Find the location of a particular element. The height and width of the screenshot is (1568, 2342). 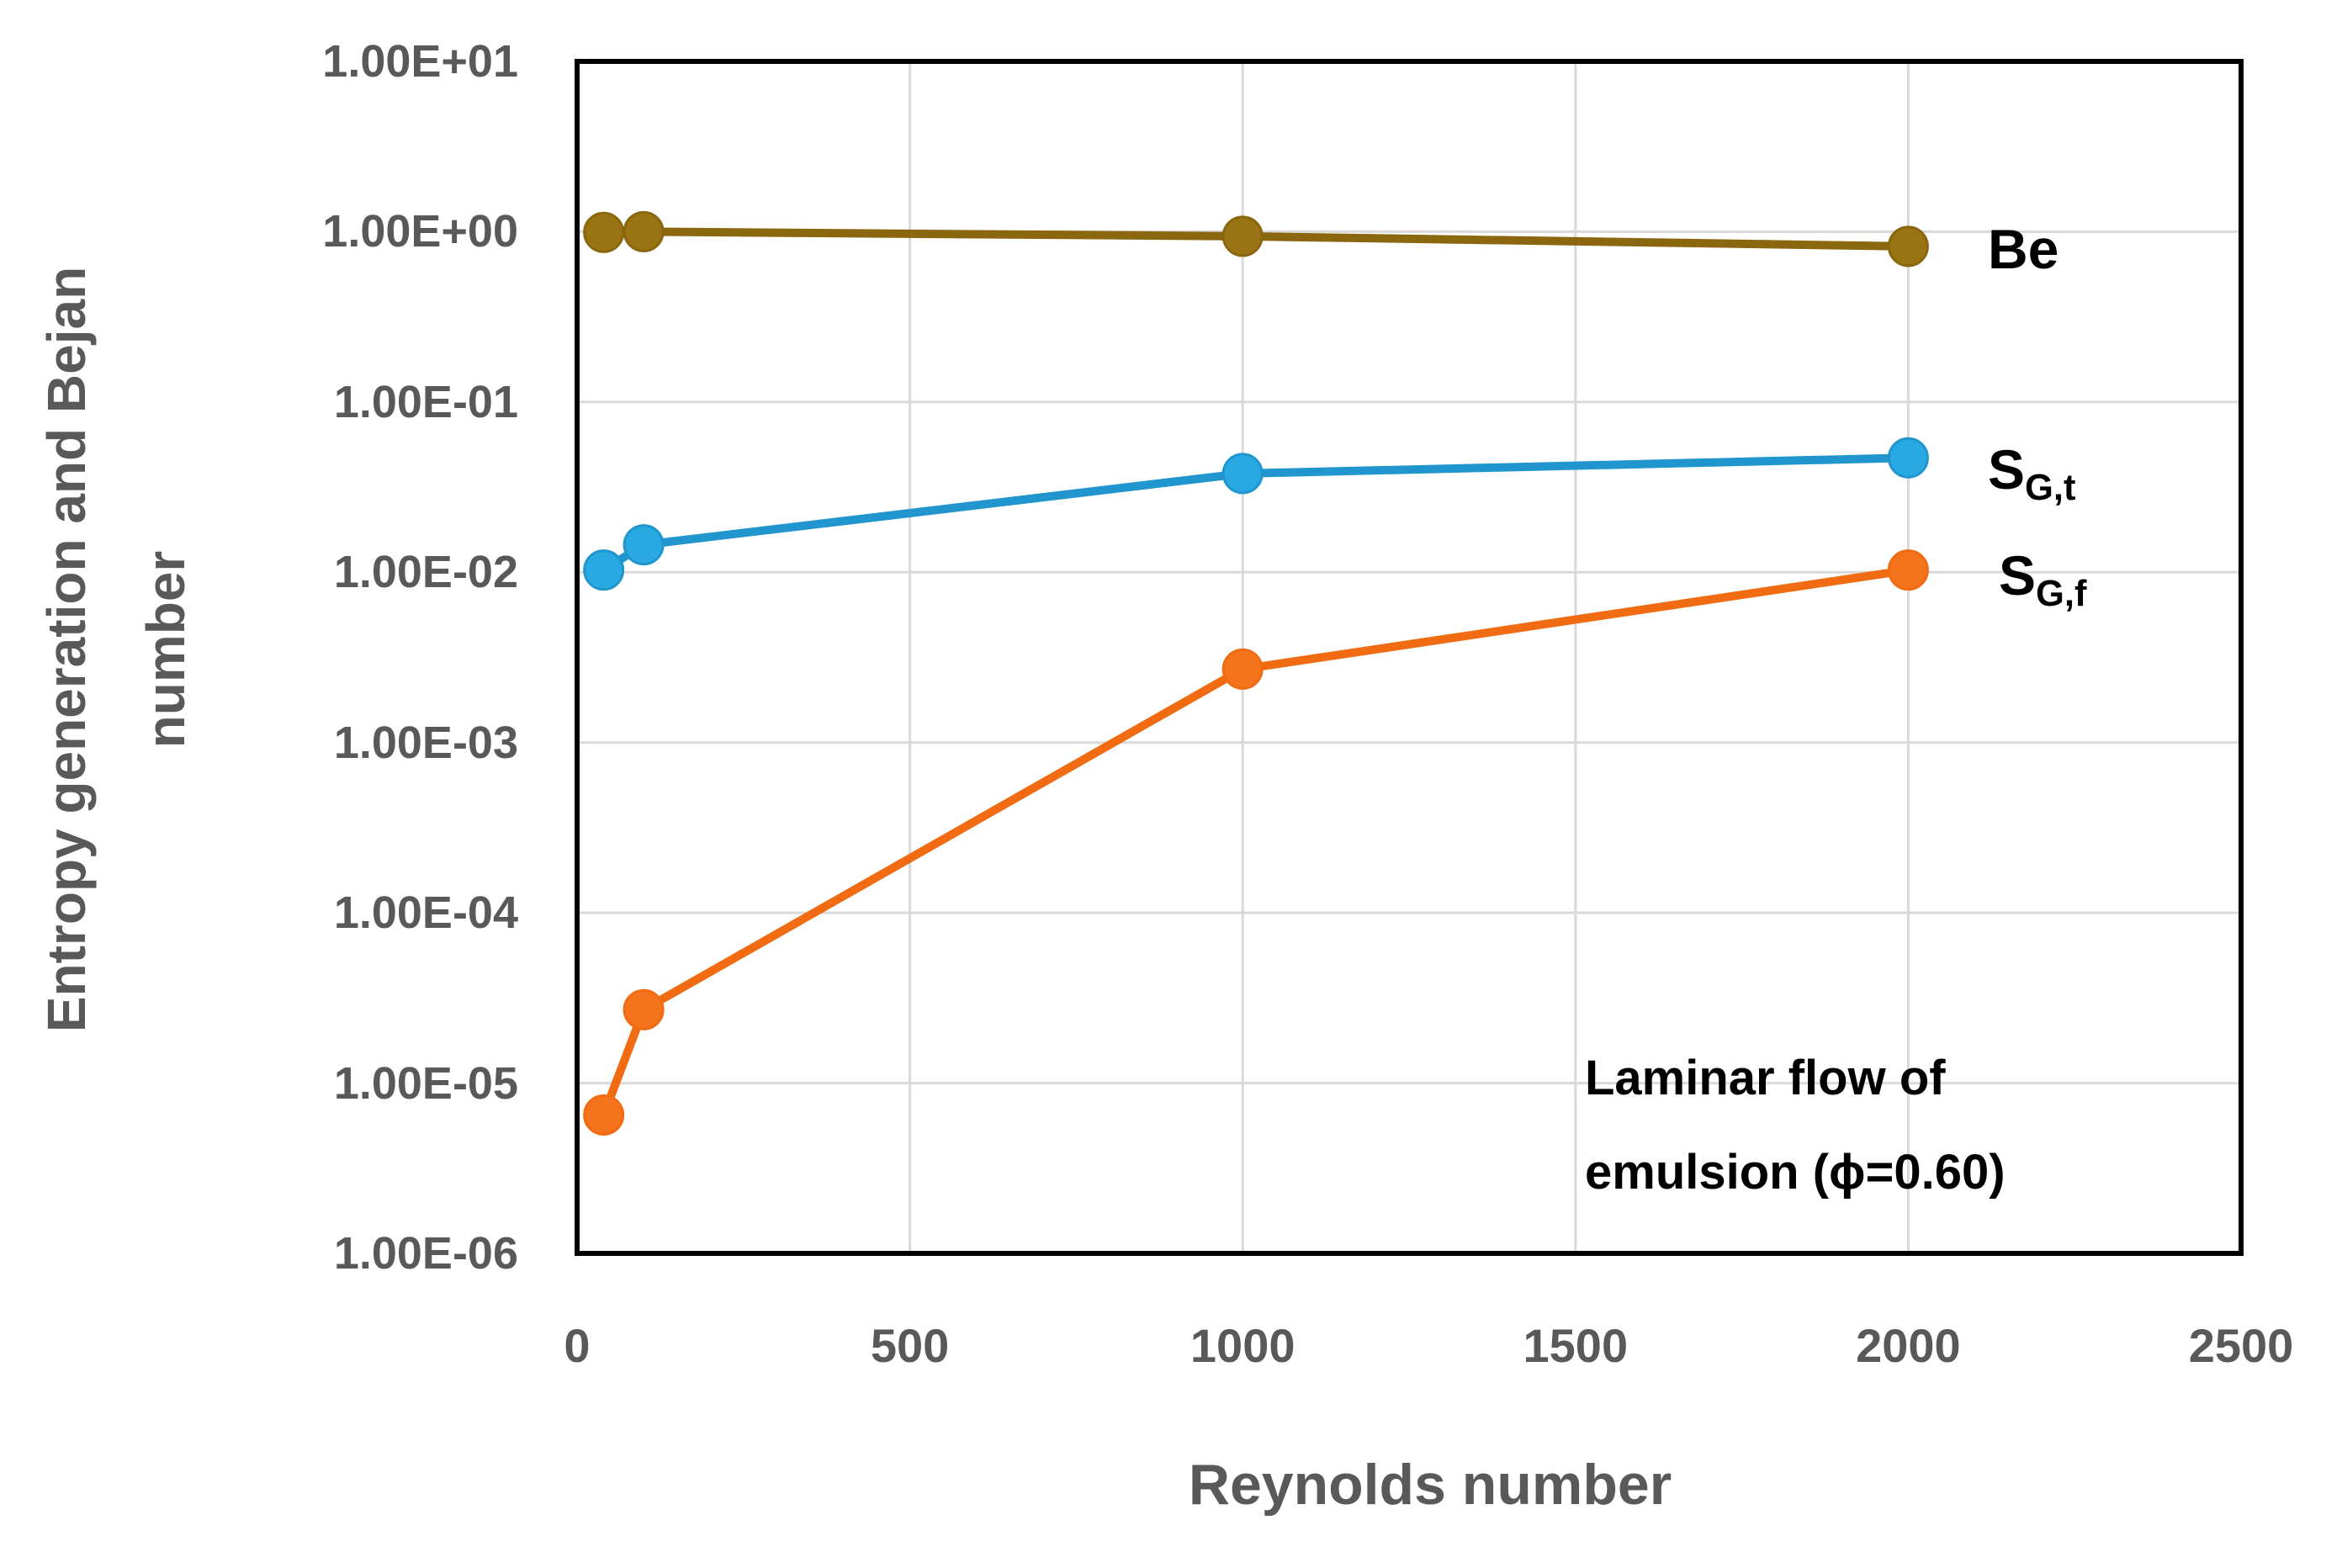

series-label-be: Be is located at coordinates (2023, 249).